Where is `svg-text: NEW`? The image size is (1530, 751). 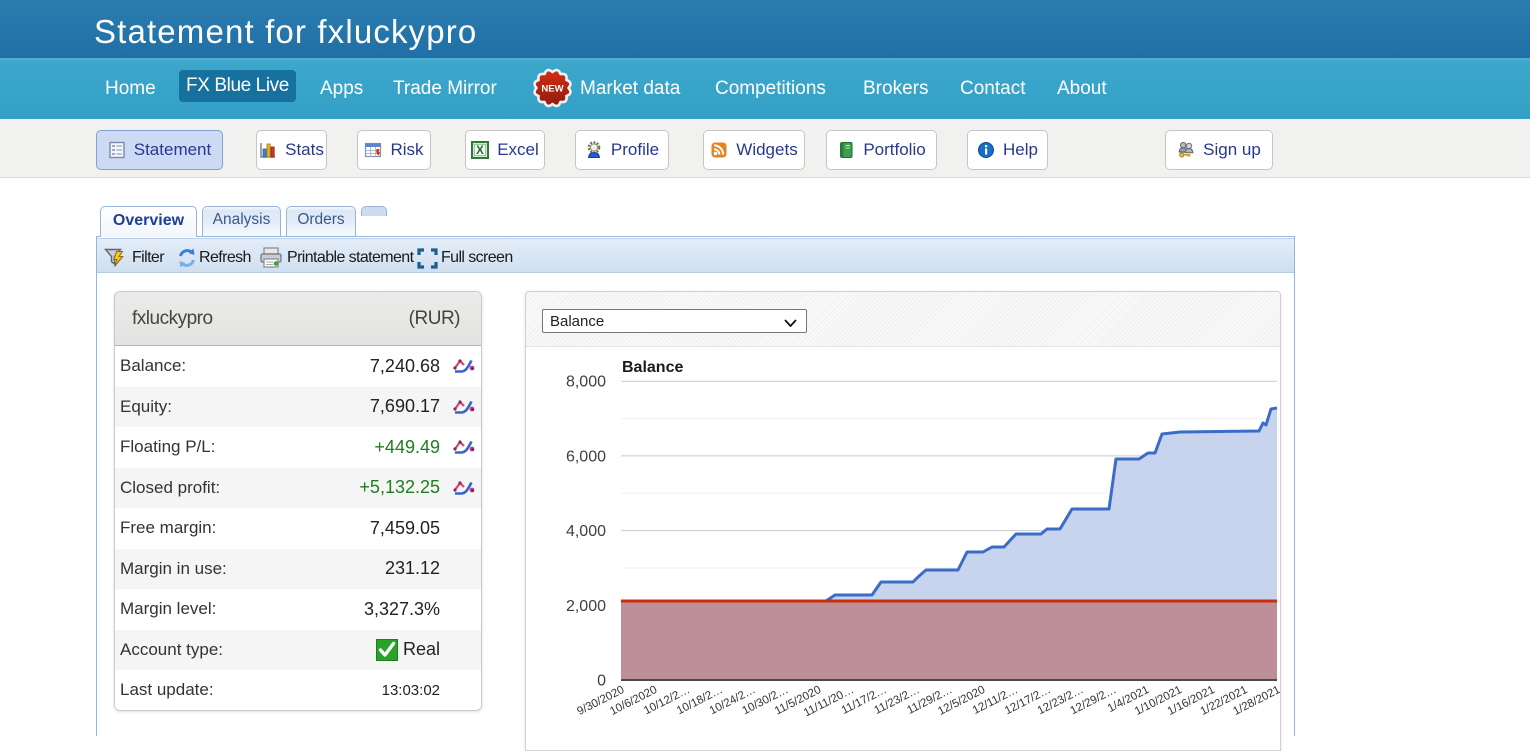 svg-text: NEW is located at coordinates (552, 89).